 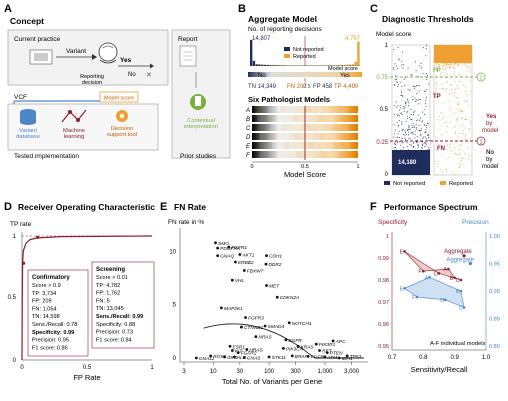 I want to click on gene-label: ATM, so click(x=331, y=358).